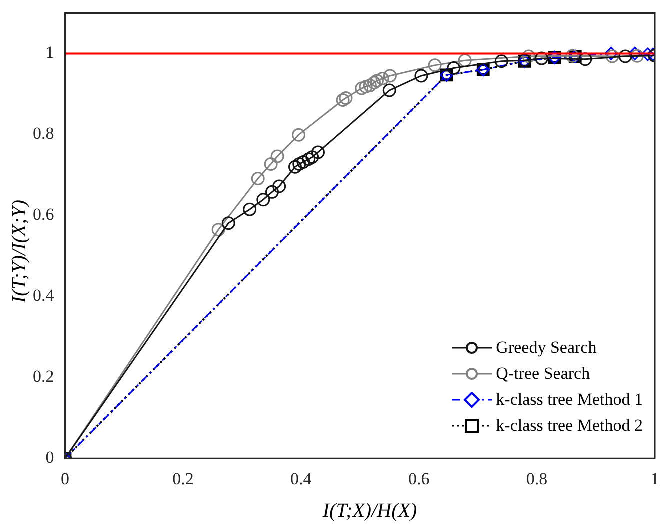 This screenshot has height=531, width=665. What do you see at coordinates (50, 458) in the screenshot?
I see `y-tick-label: 0` at bounding box center [50, 458].